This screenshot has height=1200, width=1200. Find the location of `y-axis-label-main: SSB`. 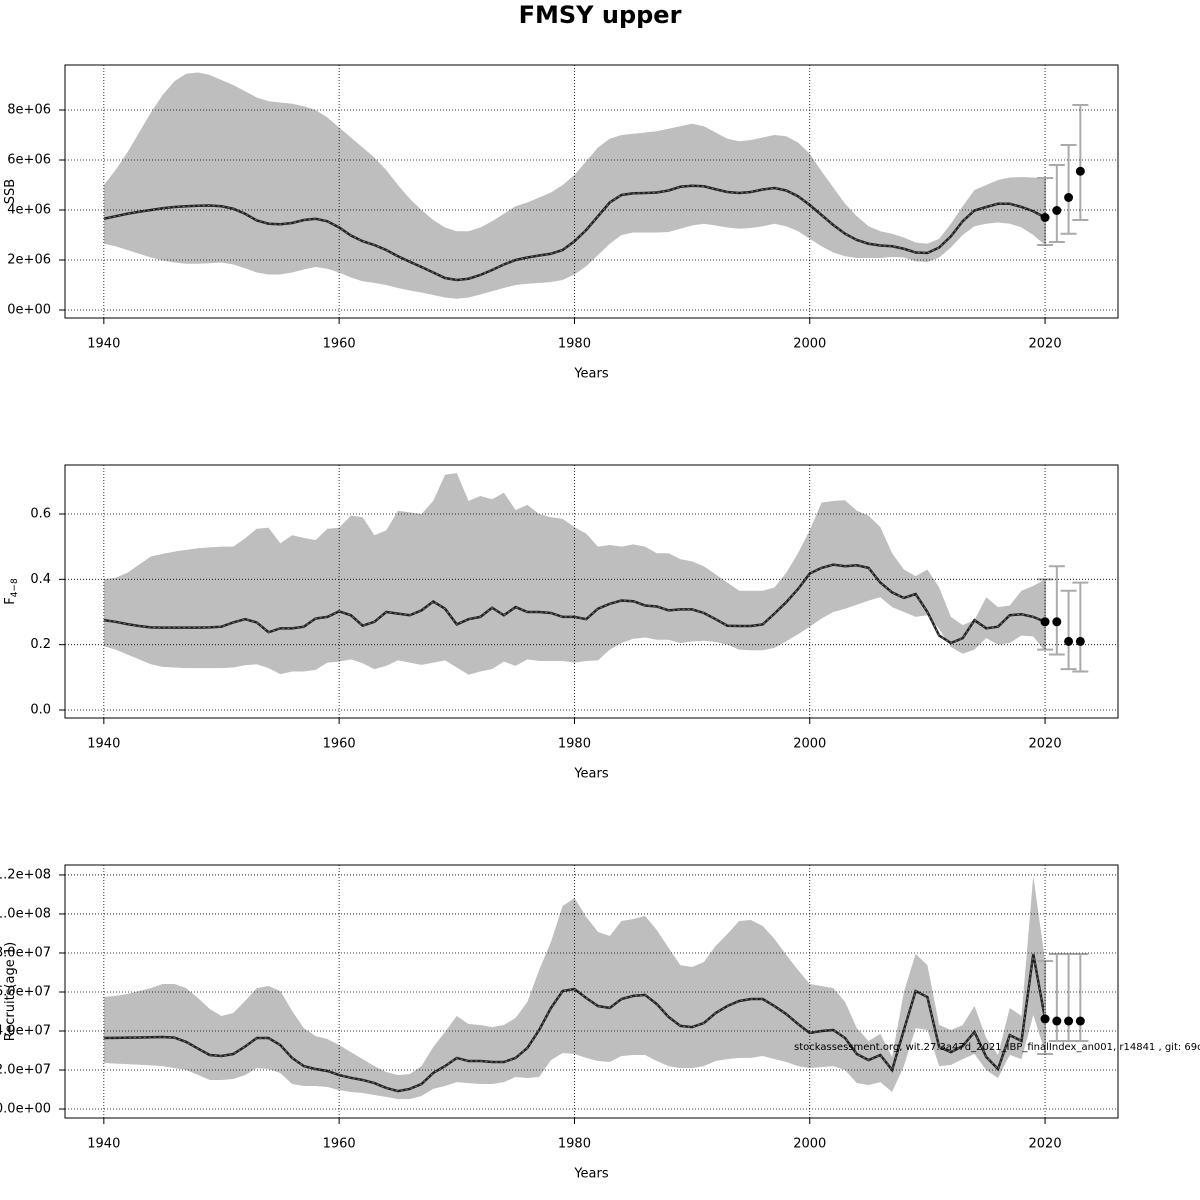

y-axis-label-main: SSB is located at coordinates (10, 191).